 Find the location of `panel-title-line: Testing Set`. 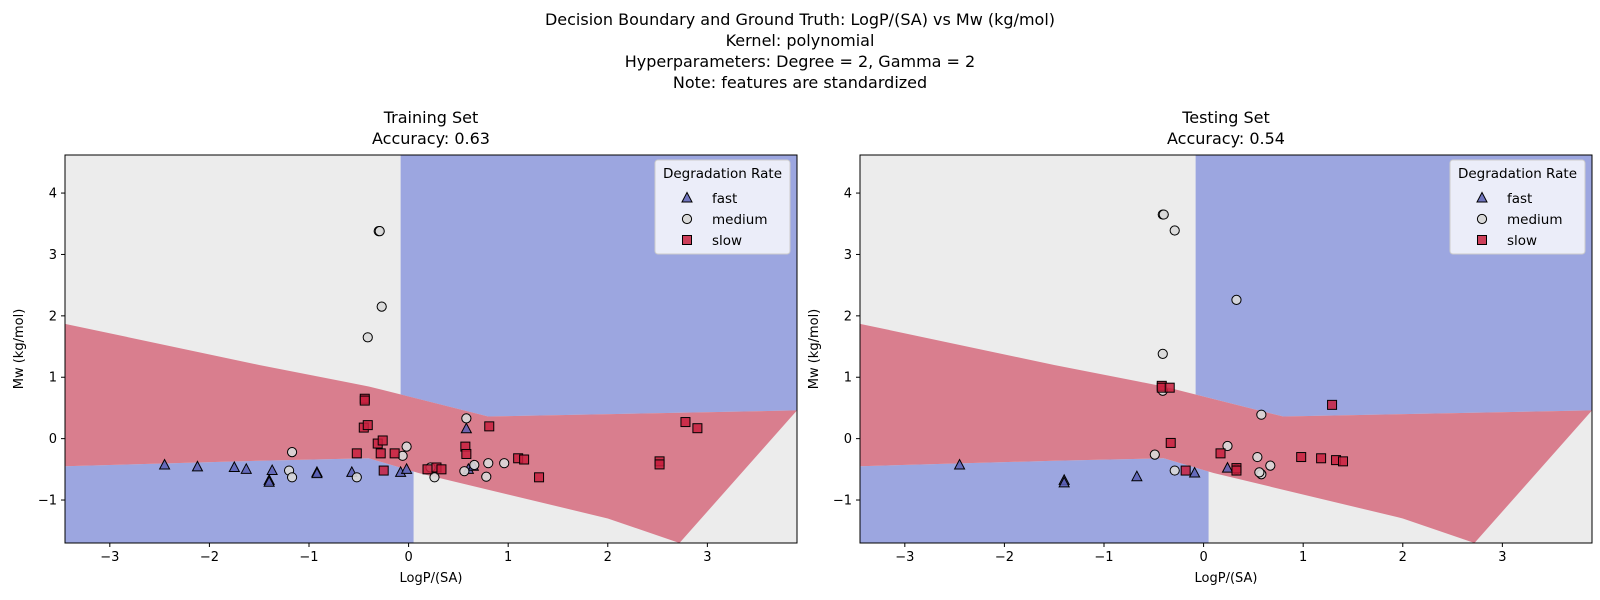

panel-title-line: Testing Set is located at coordinates (1225, 117).